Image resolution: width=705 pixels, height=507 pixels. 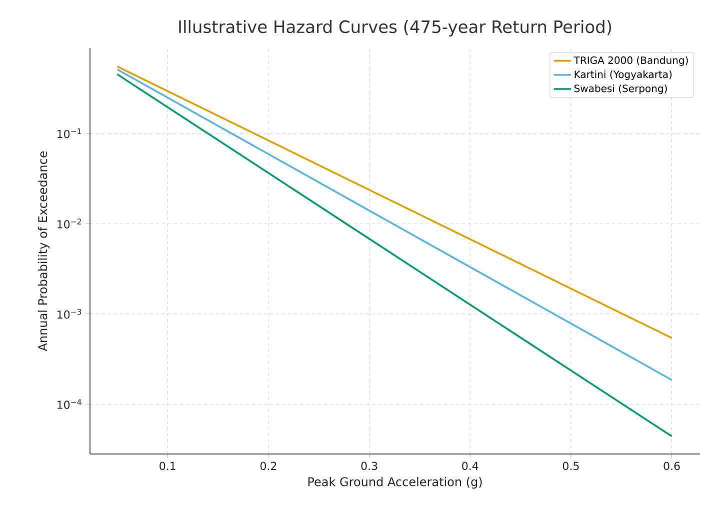 What do you see at coordinates (268, 466) in the screenshot?
I see `x-tick-label: 0.2` at bounding box center [268, 466].